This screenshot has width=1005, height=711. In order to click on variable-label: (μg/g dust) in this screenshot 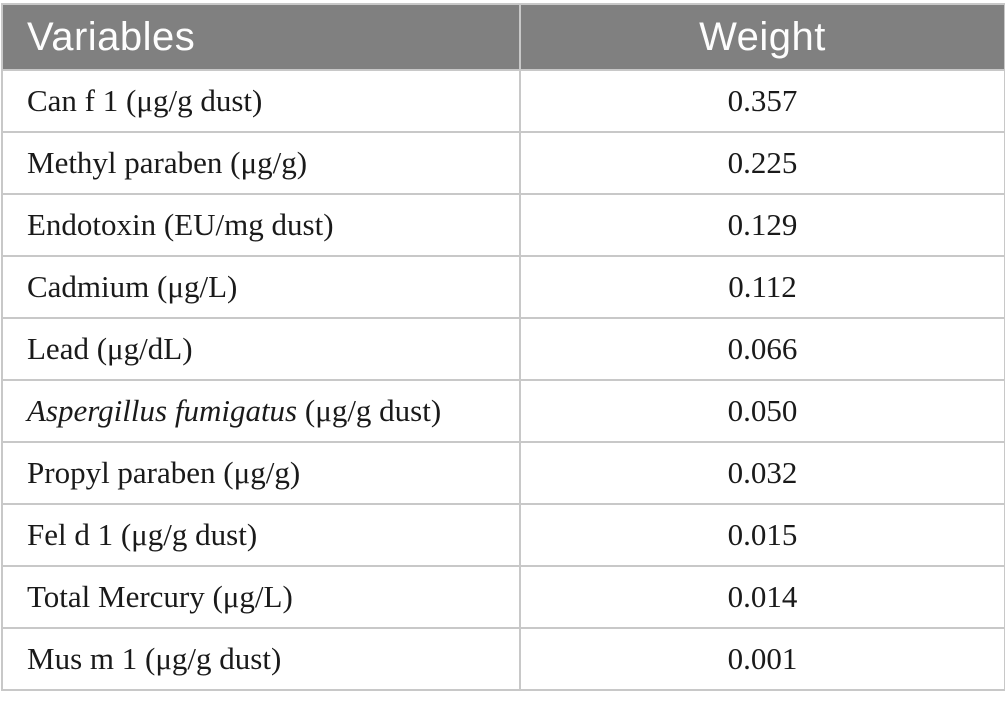, I will do `click(369, 410)`.